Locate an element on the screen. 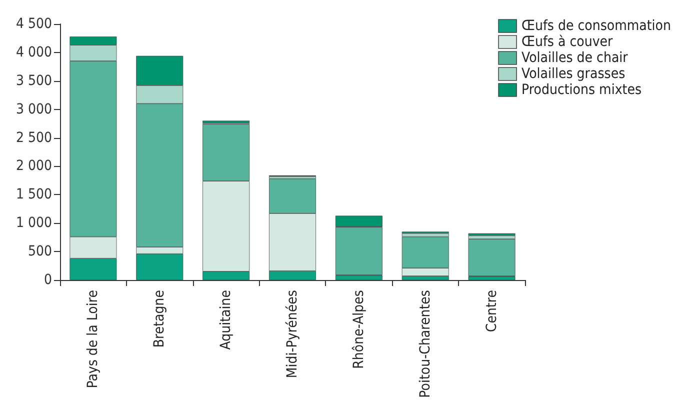 Image resolution: width=682 pixels, height=418 pixels. y-tick-label: 2 000 is located at coordinates (34, 166).